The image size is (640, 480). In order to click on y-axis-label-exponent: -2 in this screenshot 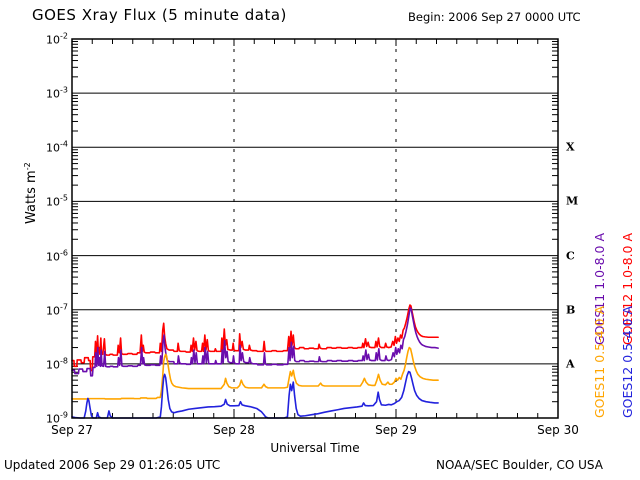, I will do `click(27, 166)`.